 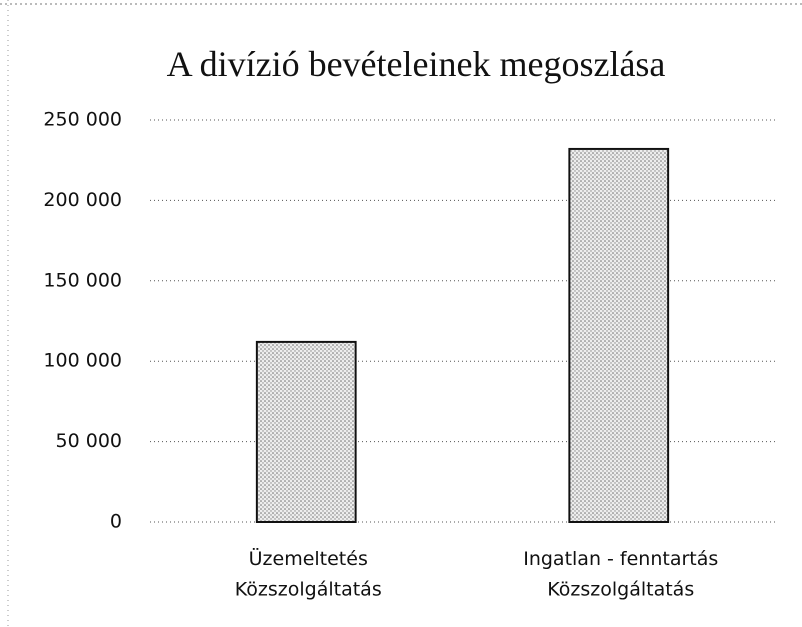 What do you see at coordinates (82, 361) in the screenshot?
I see `y-tick-label: 100 000` at bounding box center [82, 361].